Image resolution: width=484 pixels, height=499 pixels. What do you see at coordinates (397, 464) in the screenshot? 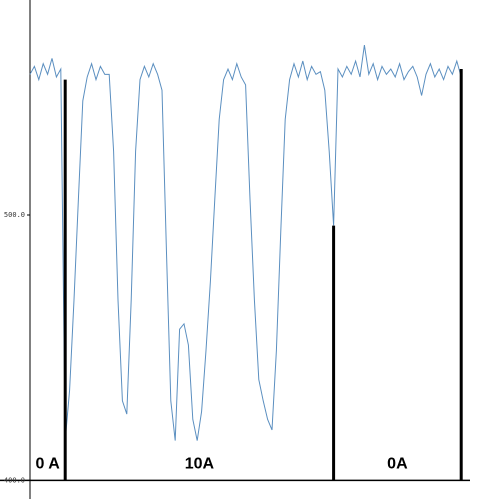
I see `region-label: 0A` at bounding box center [397, 464].